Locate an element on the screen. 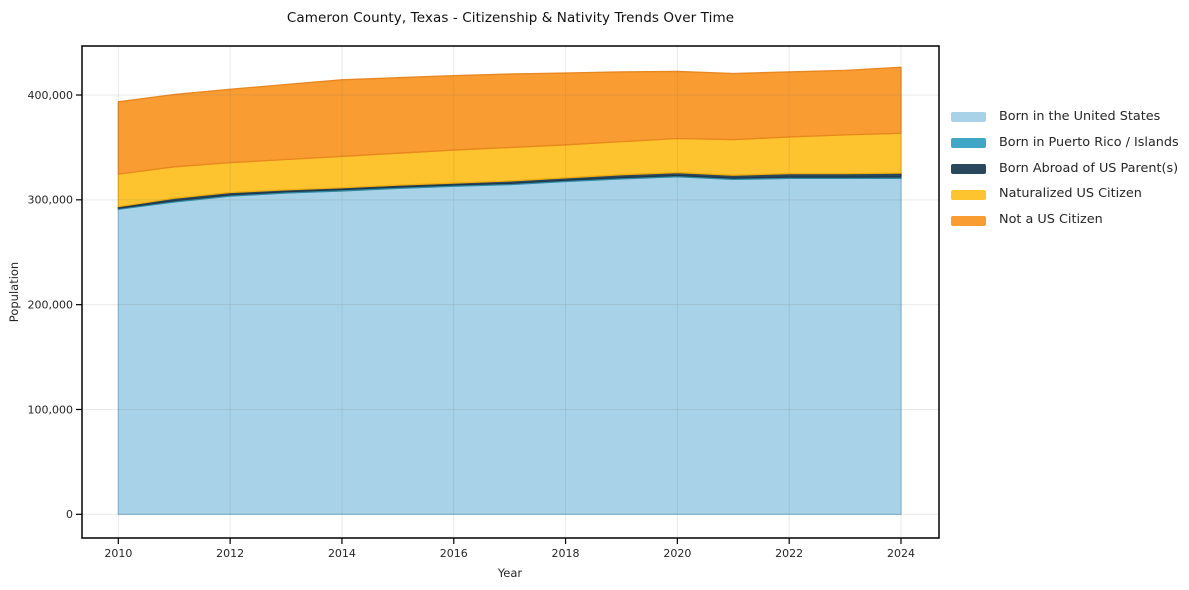 The height and width of the screenshot is (590, 1189). y-tick-label: 300,000 is located at coordinates (51, 200).